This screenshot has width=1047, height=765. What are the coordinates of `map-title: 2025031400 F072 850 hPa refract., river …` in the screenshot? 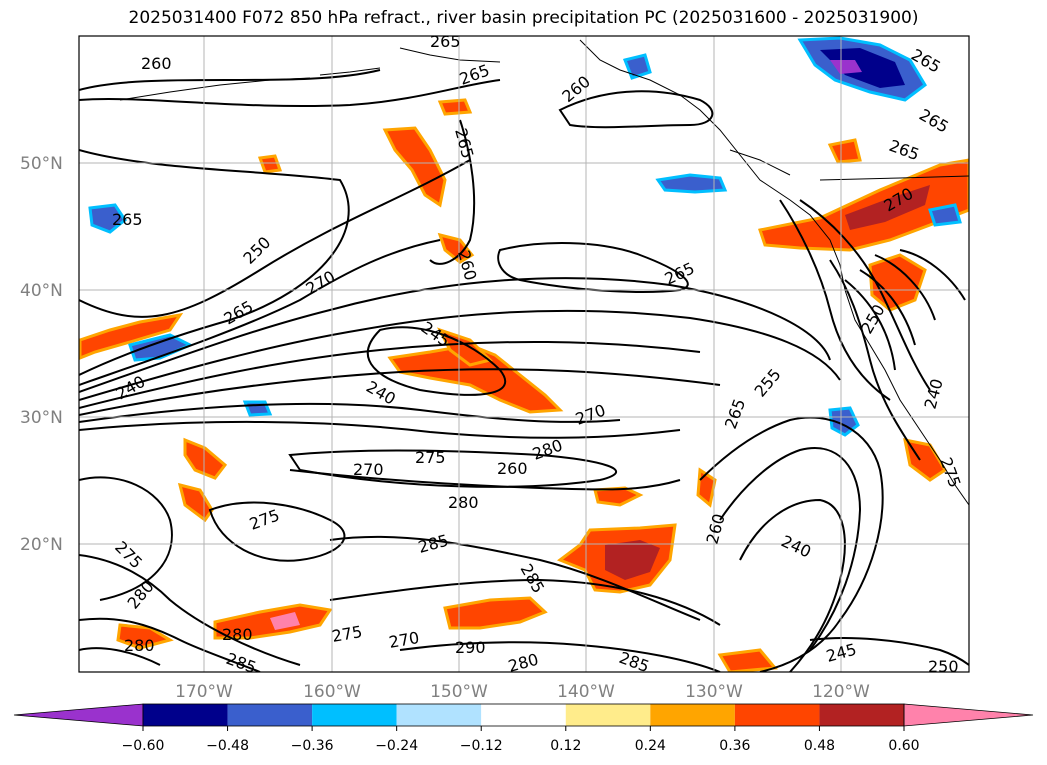 It's located at (523, 18).